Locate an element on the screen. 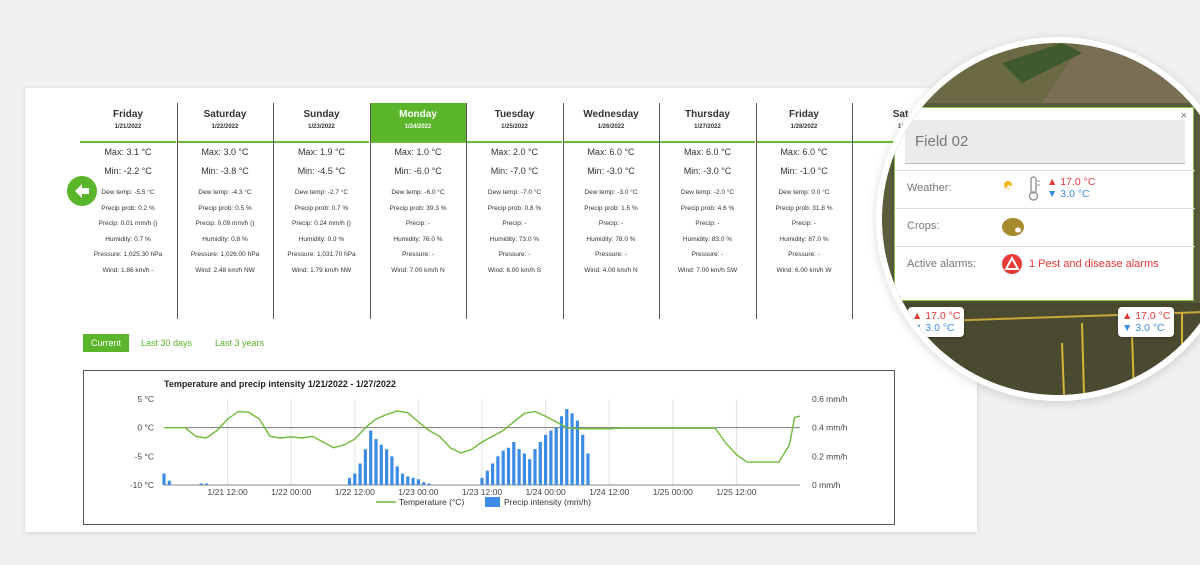 This screenshot has height=565, width=1200. day-header: Sunday 1/23/2022 is located at coordinates (321, 123).